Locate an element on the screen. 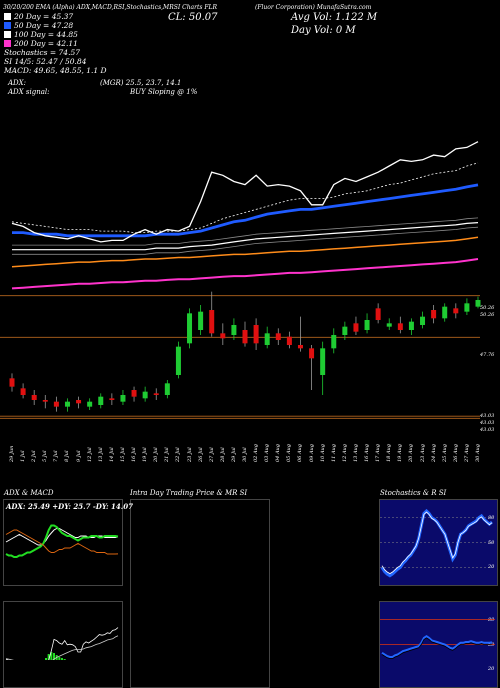 The height and width of the screenshot is (688, 500). legend-item: 50 Day = 47.28 is located at coordinates (38, 25).